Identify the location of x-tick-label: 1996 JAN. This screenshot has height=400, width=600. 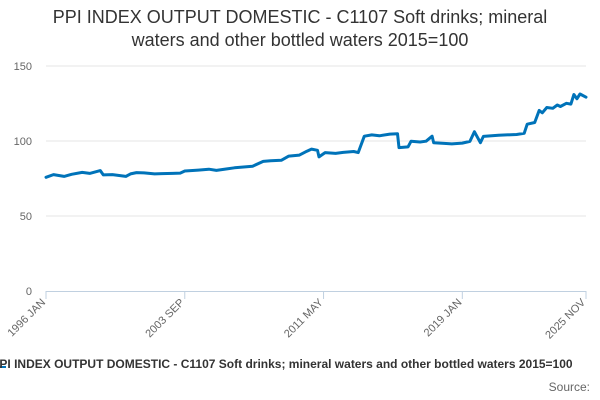
(26, 318).